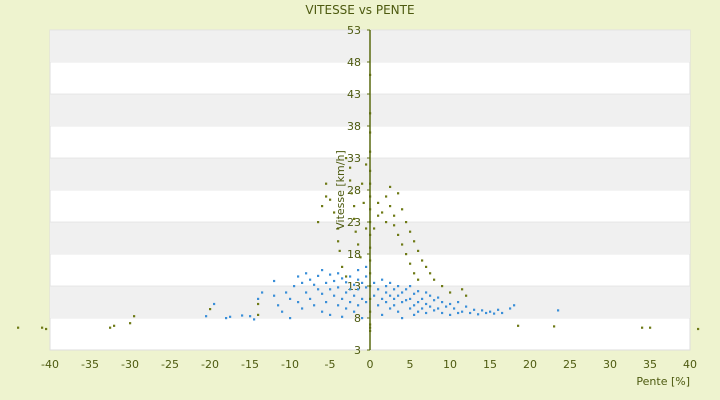  I want to click on x-tick-label: -25, so click(170, 364).